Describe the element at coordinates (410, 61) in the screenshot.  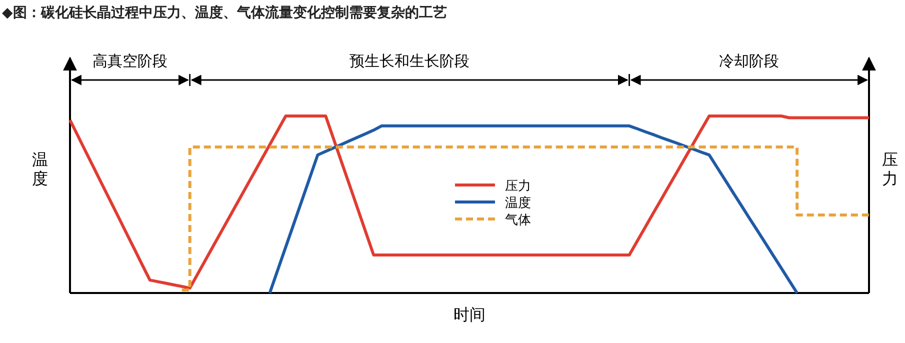
I see `text: 预生长和生长阶段` at that location.